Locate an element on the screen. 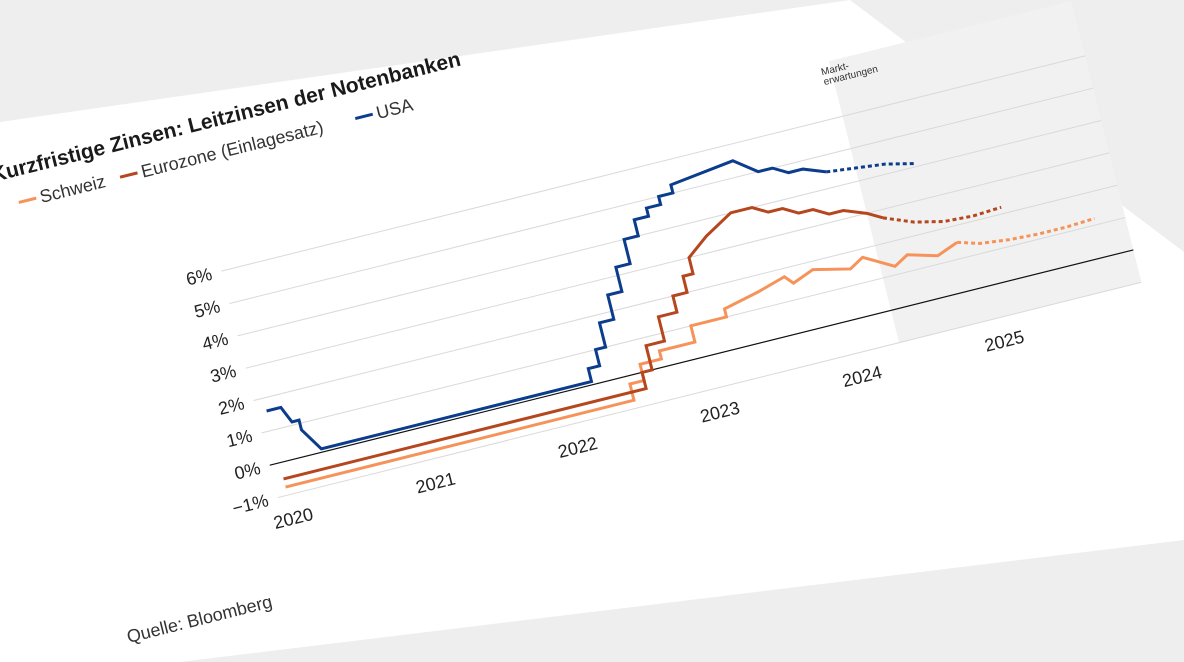 The image size is (1184, 662). series-forecast-eurozone is located at coordinates (942, 214).